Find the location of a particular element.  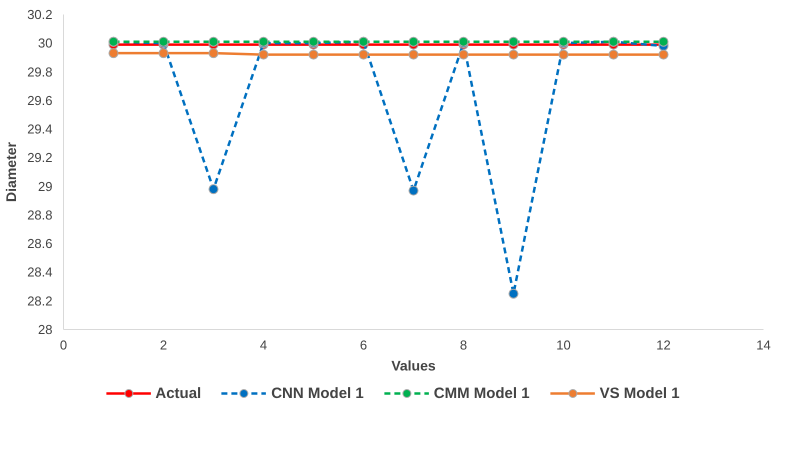

x-tick-label: 10 is located at coordinates (563, 345).